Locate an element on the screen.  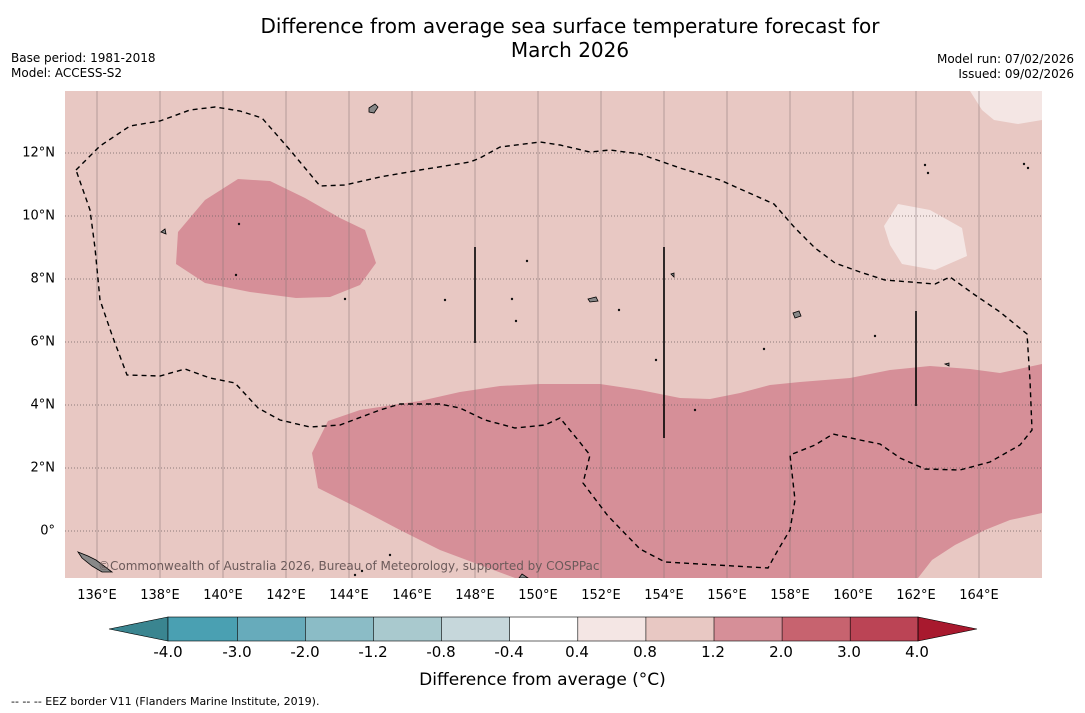
lat-label: 2°N is located at coordinates (43, 468).